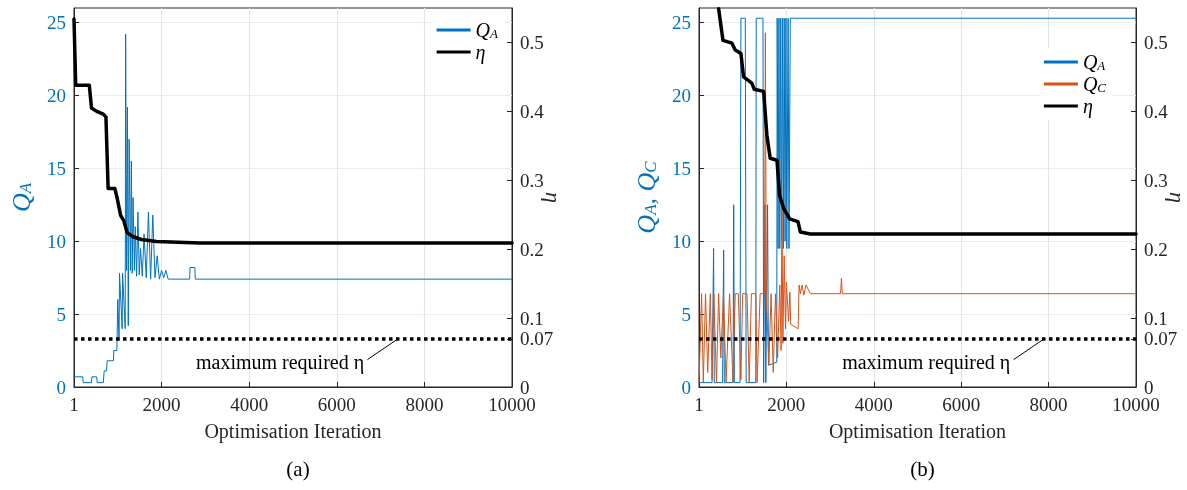 This screenshot has height=490, width=1187. I want to click on text: (a), so click(298, 468).